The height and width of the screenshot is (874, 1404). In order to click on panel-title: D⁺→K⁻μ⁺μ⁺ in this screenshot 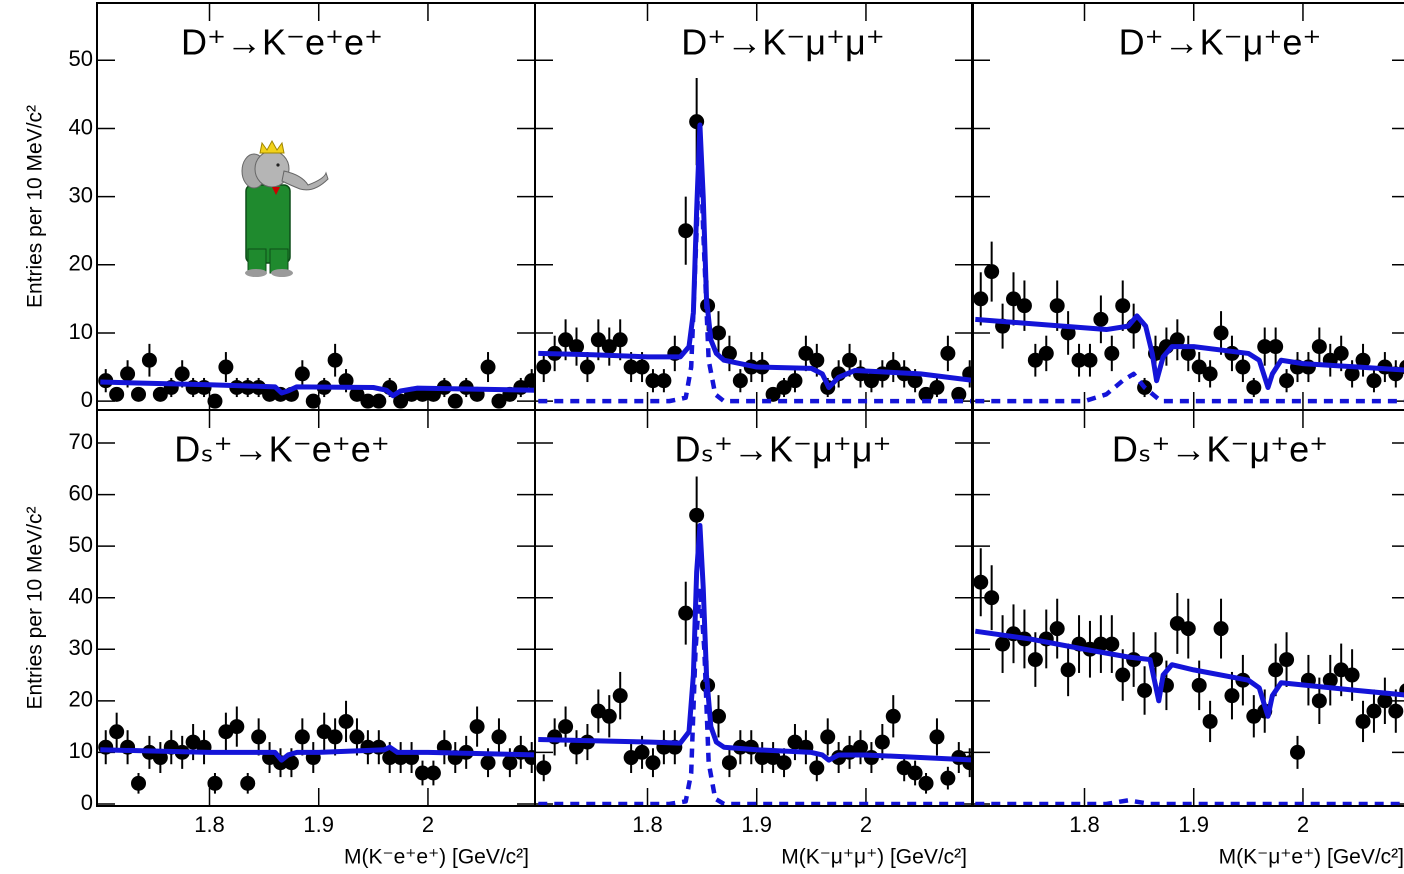, I will do `click(783, 42)`.